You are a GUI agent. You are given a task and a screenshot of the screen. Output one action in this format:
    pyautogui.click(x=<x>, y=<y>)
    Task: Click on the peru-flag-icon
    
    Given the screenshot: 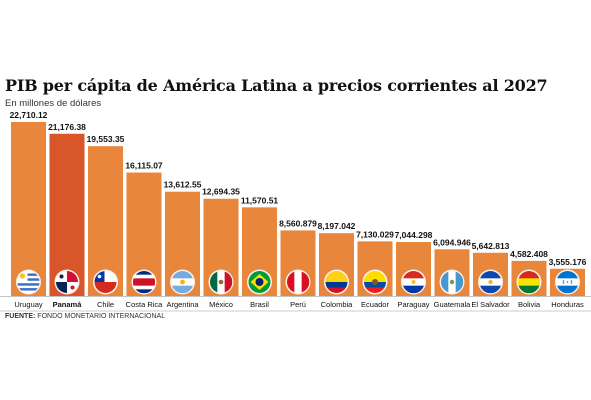 What is the action you would take?
    pyautogui.click(x=298, y=282)
    